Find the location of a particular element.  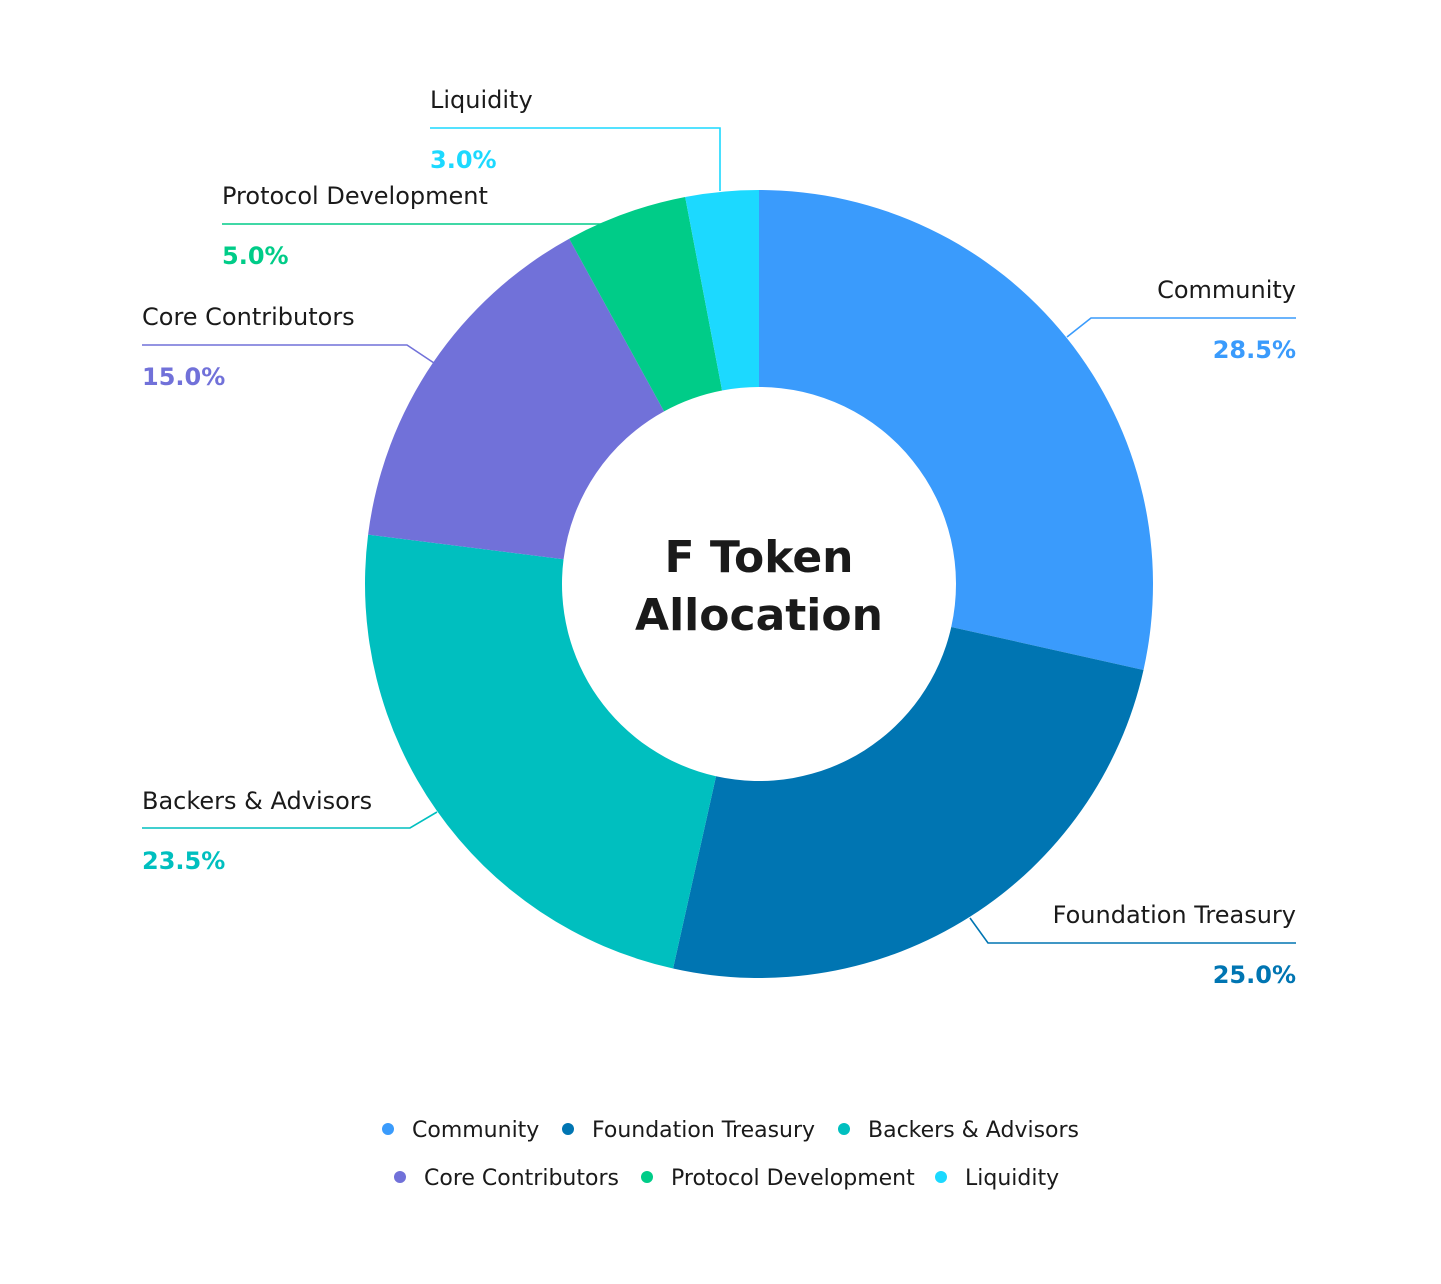

callout-value-foundation-treasury: 25.0% is located at coordinates (1254, 975).